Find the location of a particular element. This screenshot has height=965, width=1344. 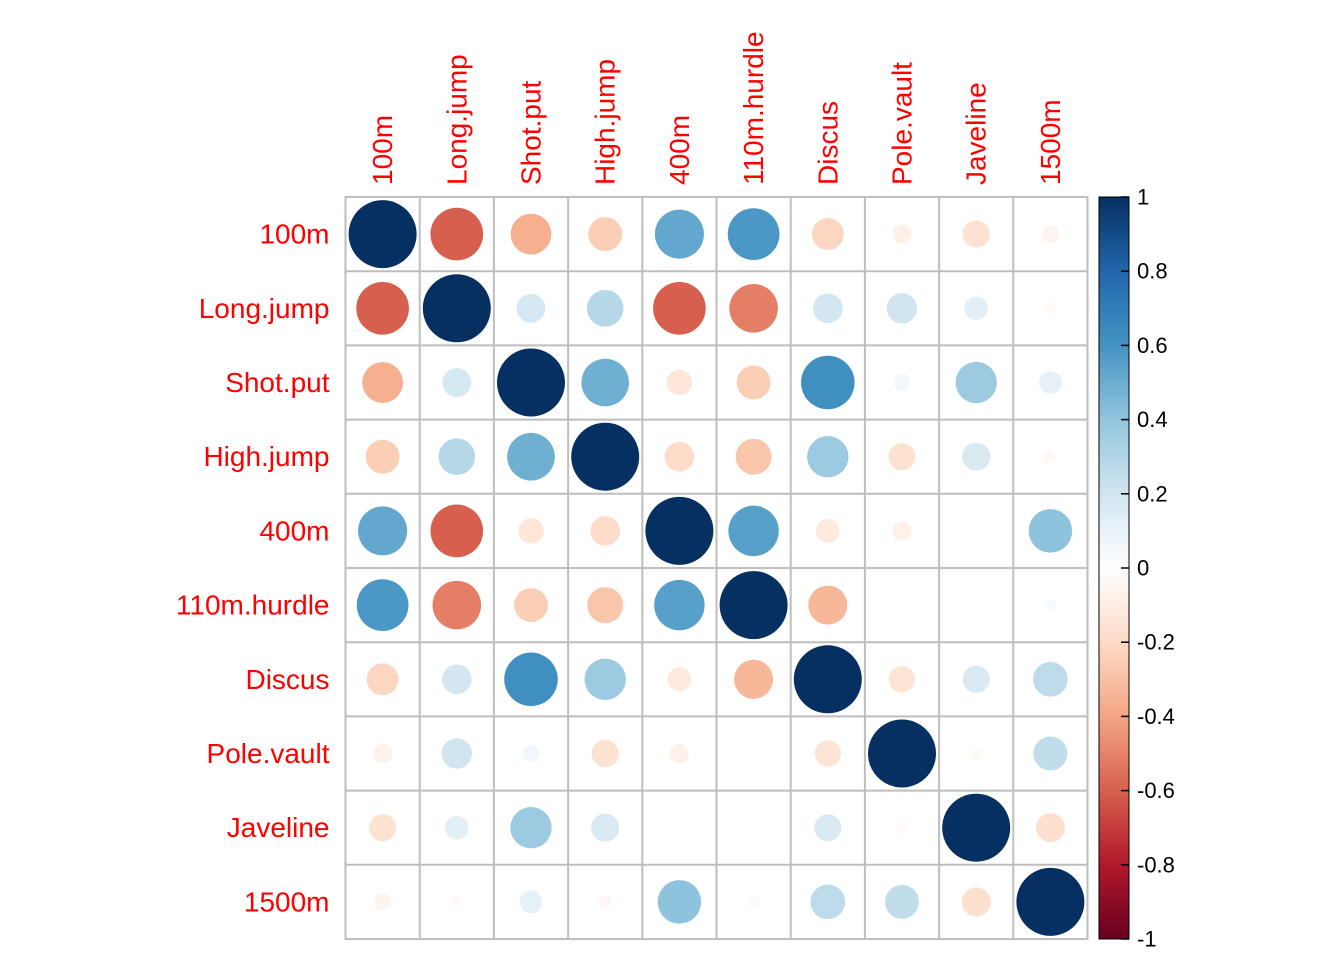

corr-circle-Discus-High.jump is located at coordinates (605, 679).